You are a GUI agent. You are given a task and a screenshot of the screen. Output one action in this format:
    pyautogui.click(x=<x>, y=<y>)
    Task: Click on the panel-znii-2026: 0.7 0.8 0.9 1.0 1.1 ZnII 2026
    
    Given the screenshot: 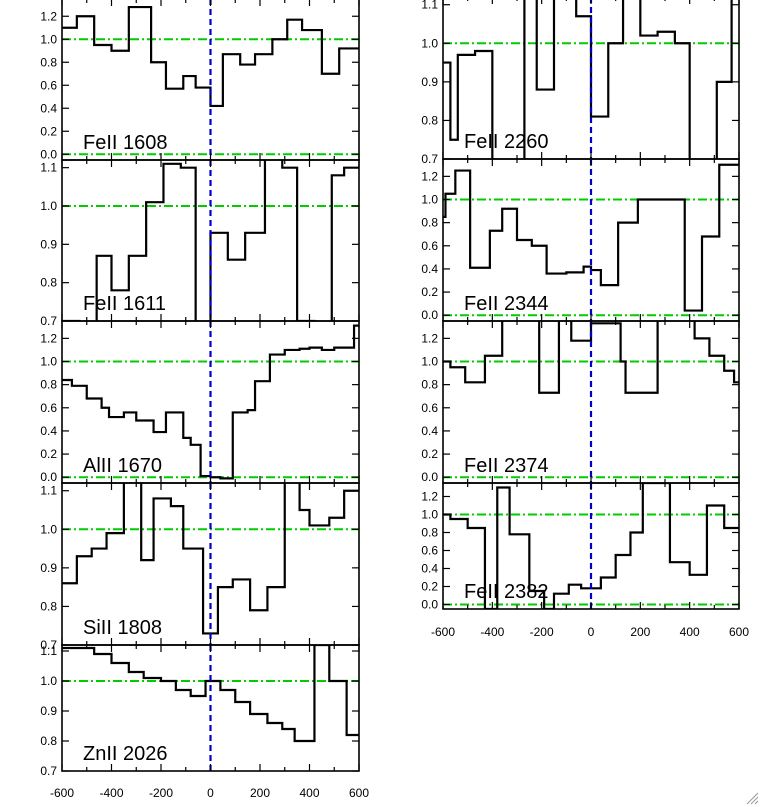 What is the action you would take?
    pyautogui.click(x=200, y=711)
    